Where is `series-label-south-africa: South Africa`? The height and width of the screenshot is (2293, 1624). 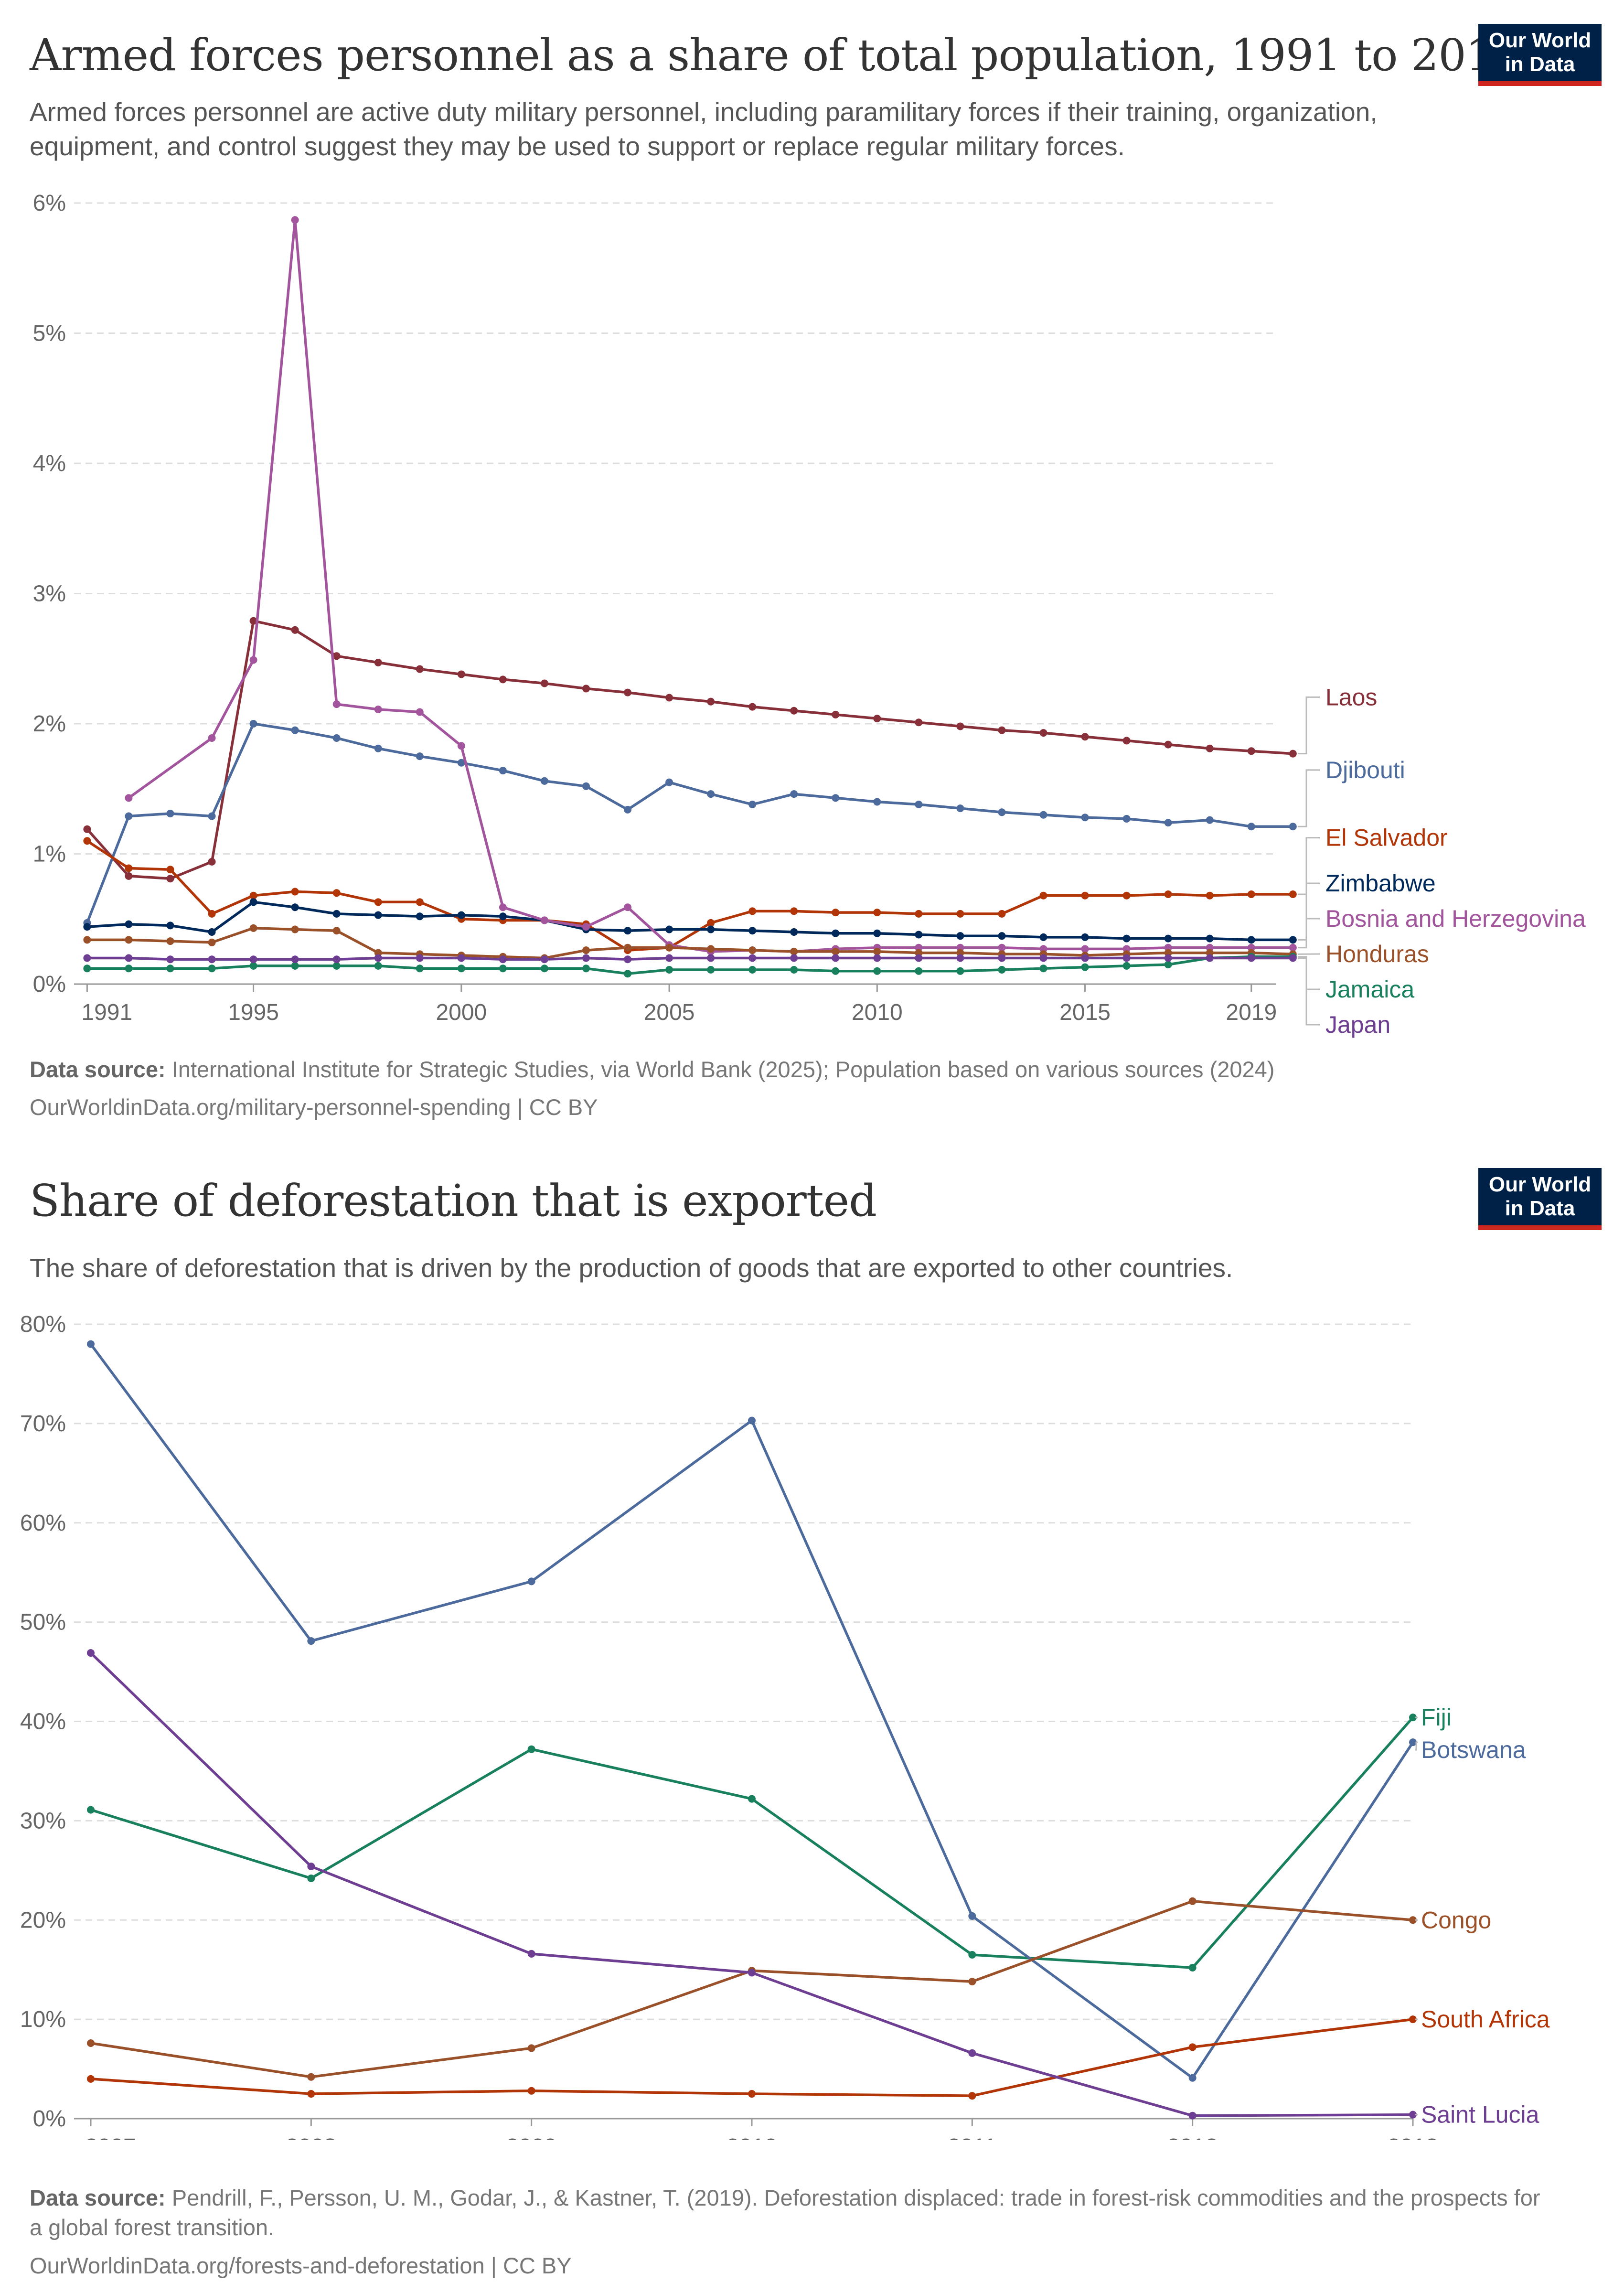
series-label-south-africa: South Africa is located at coordinates (1486, 2019).